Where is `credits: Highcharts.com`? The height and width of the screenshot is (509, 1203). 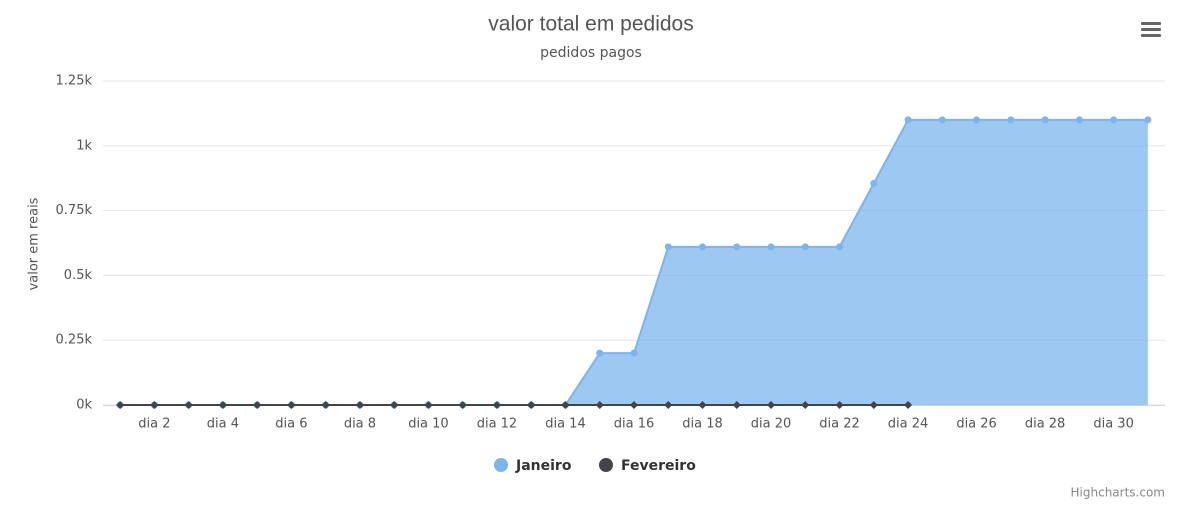 credits: Highcharts.com is located at coordinates (1118, 493).